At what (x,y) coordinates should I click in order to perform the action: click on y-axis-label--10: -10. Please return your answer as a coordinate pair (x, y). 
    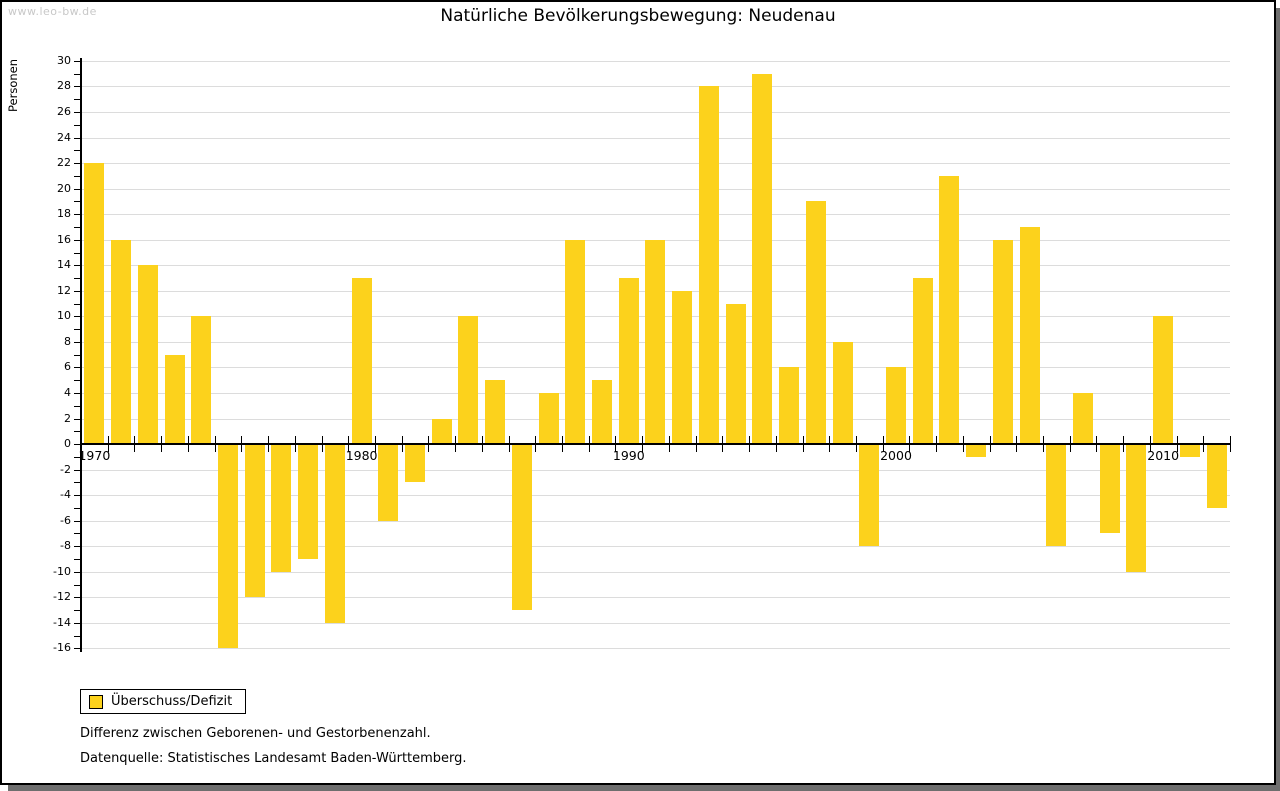
    Looking at the image, I should click on (62, 571).